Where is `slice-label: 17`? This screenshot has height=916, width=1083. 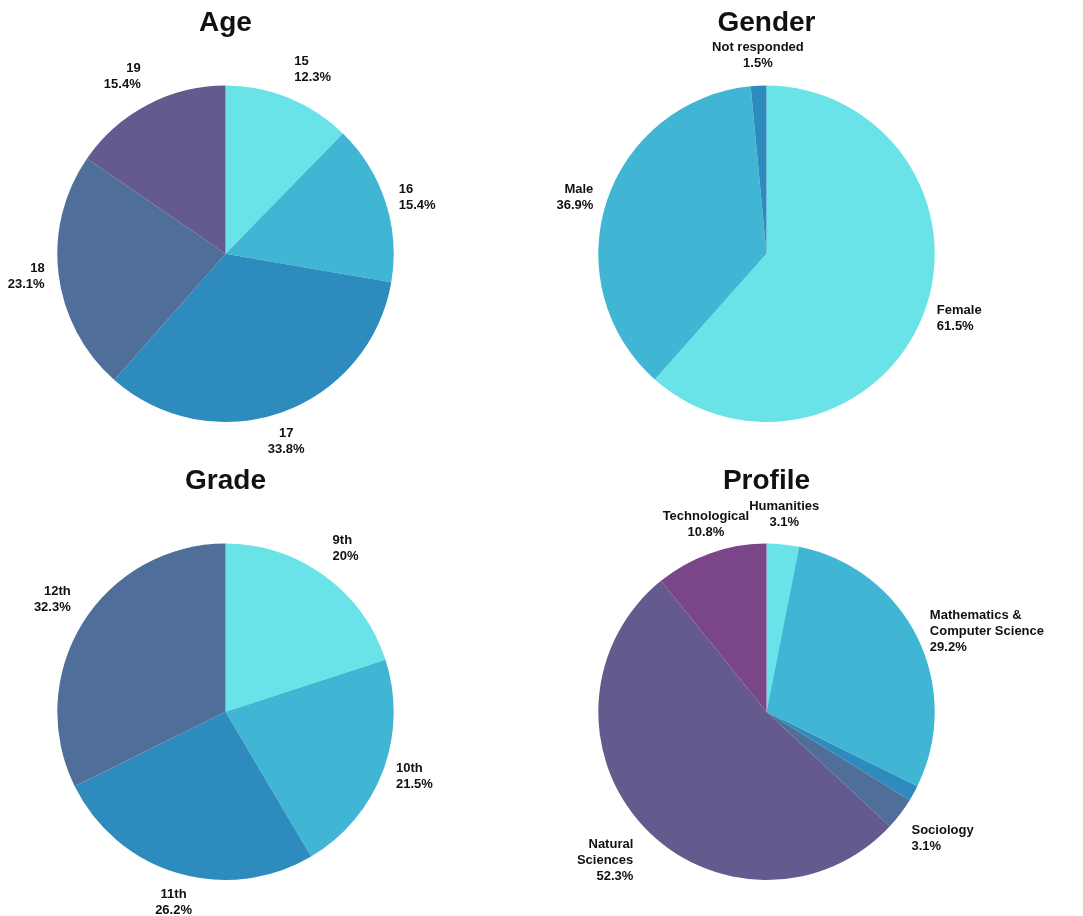
slice-label: 17 is located at coordinates (286, 433).